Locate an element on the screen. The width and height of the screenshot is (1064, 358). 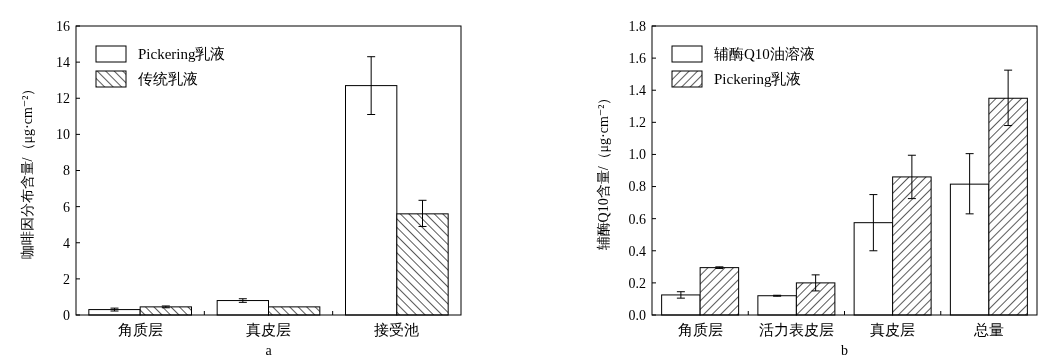
y-tick-label: 1.6 is located at coordinates (637, 59).